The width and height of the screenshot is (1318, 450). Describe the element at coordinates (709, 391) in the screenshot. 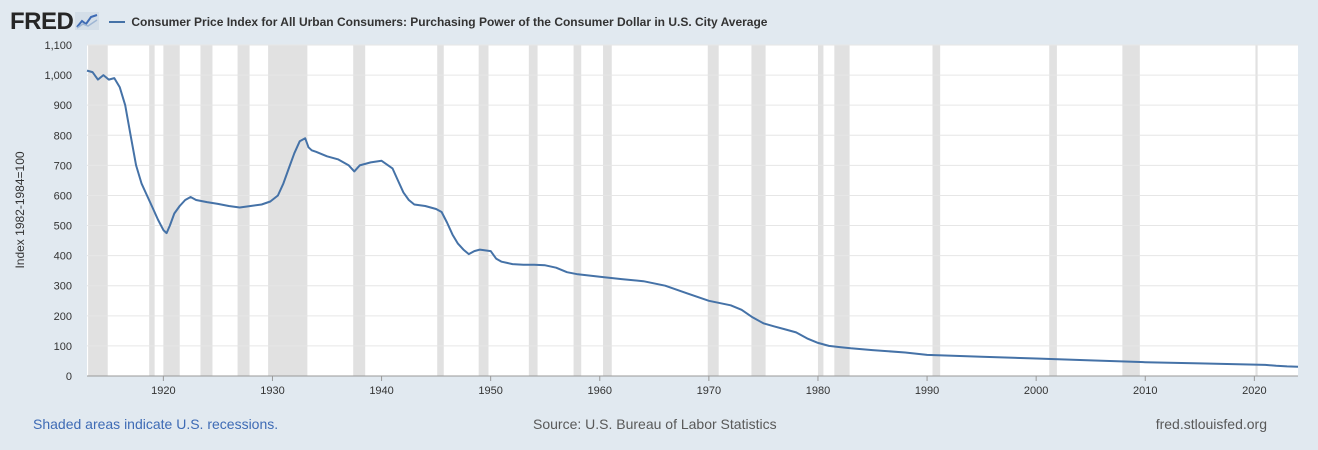

I see `x-tick-label-5: 1970` at that location.